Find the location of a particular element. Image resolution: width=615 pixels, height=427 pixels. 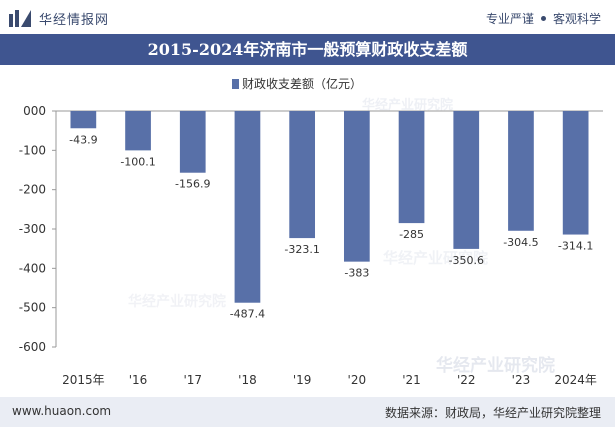

slogan-dot-icon is located at coordinates (543, 18).